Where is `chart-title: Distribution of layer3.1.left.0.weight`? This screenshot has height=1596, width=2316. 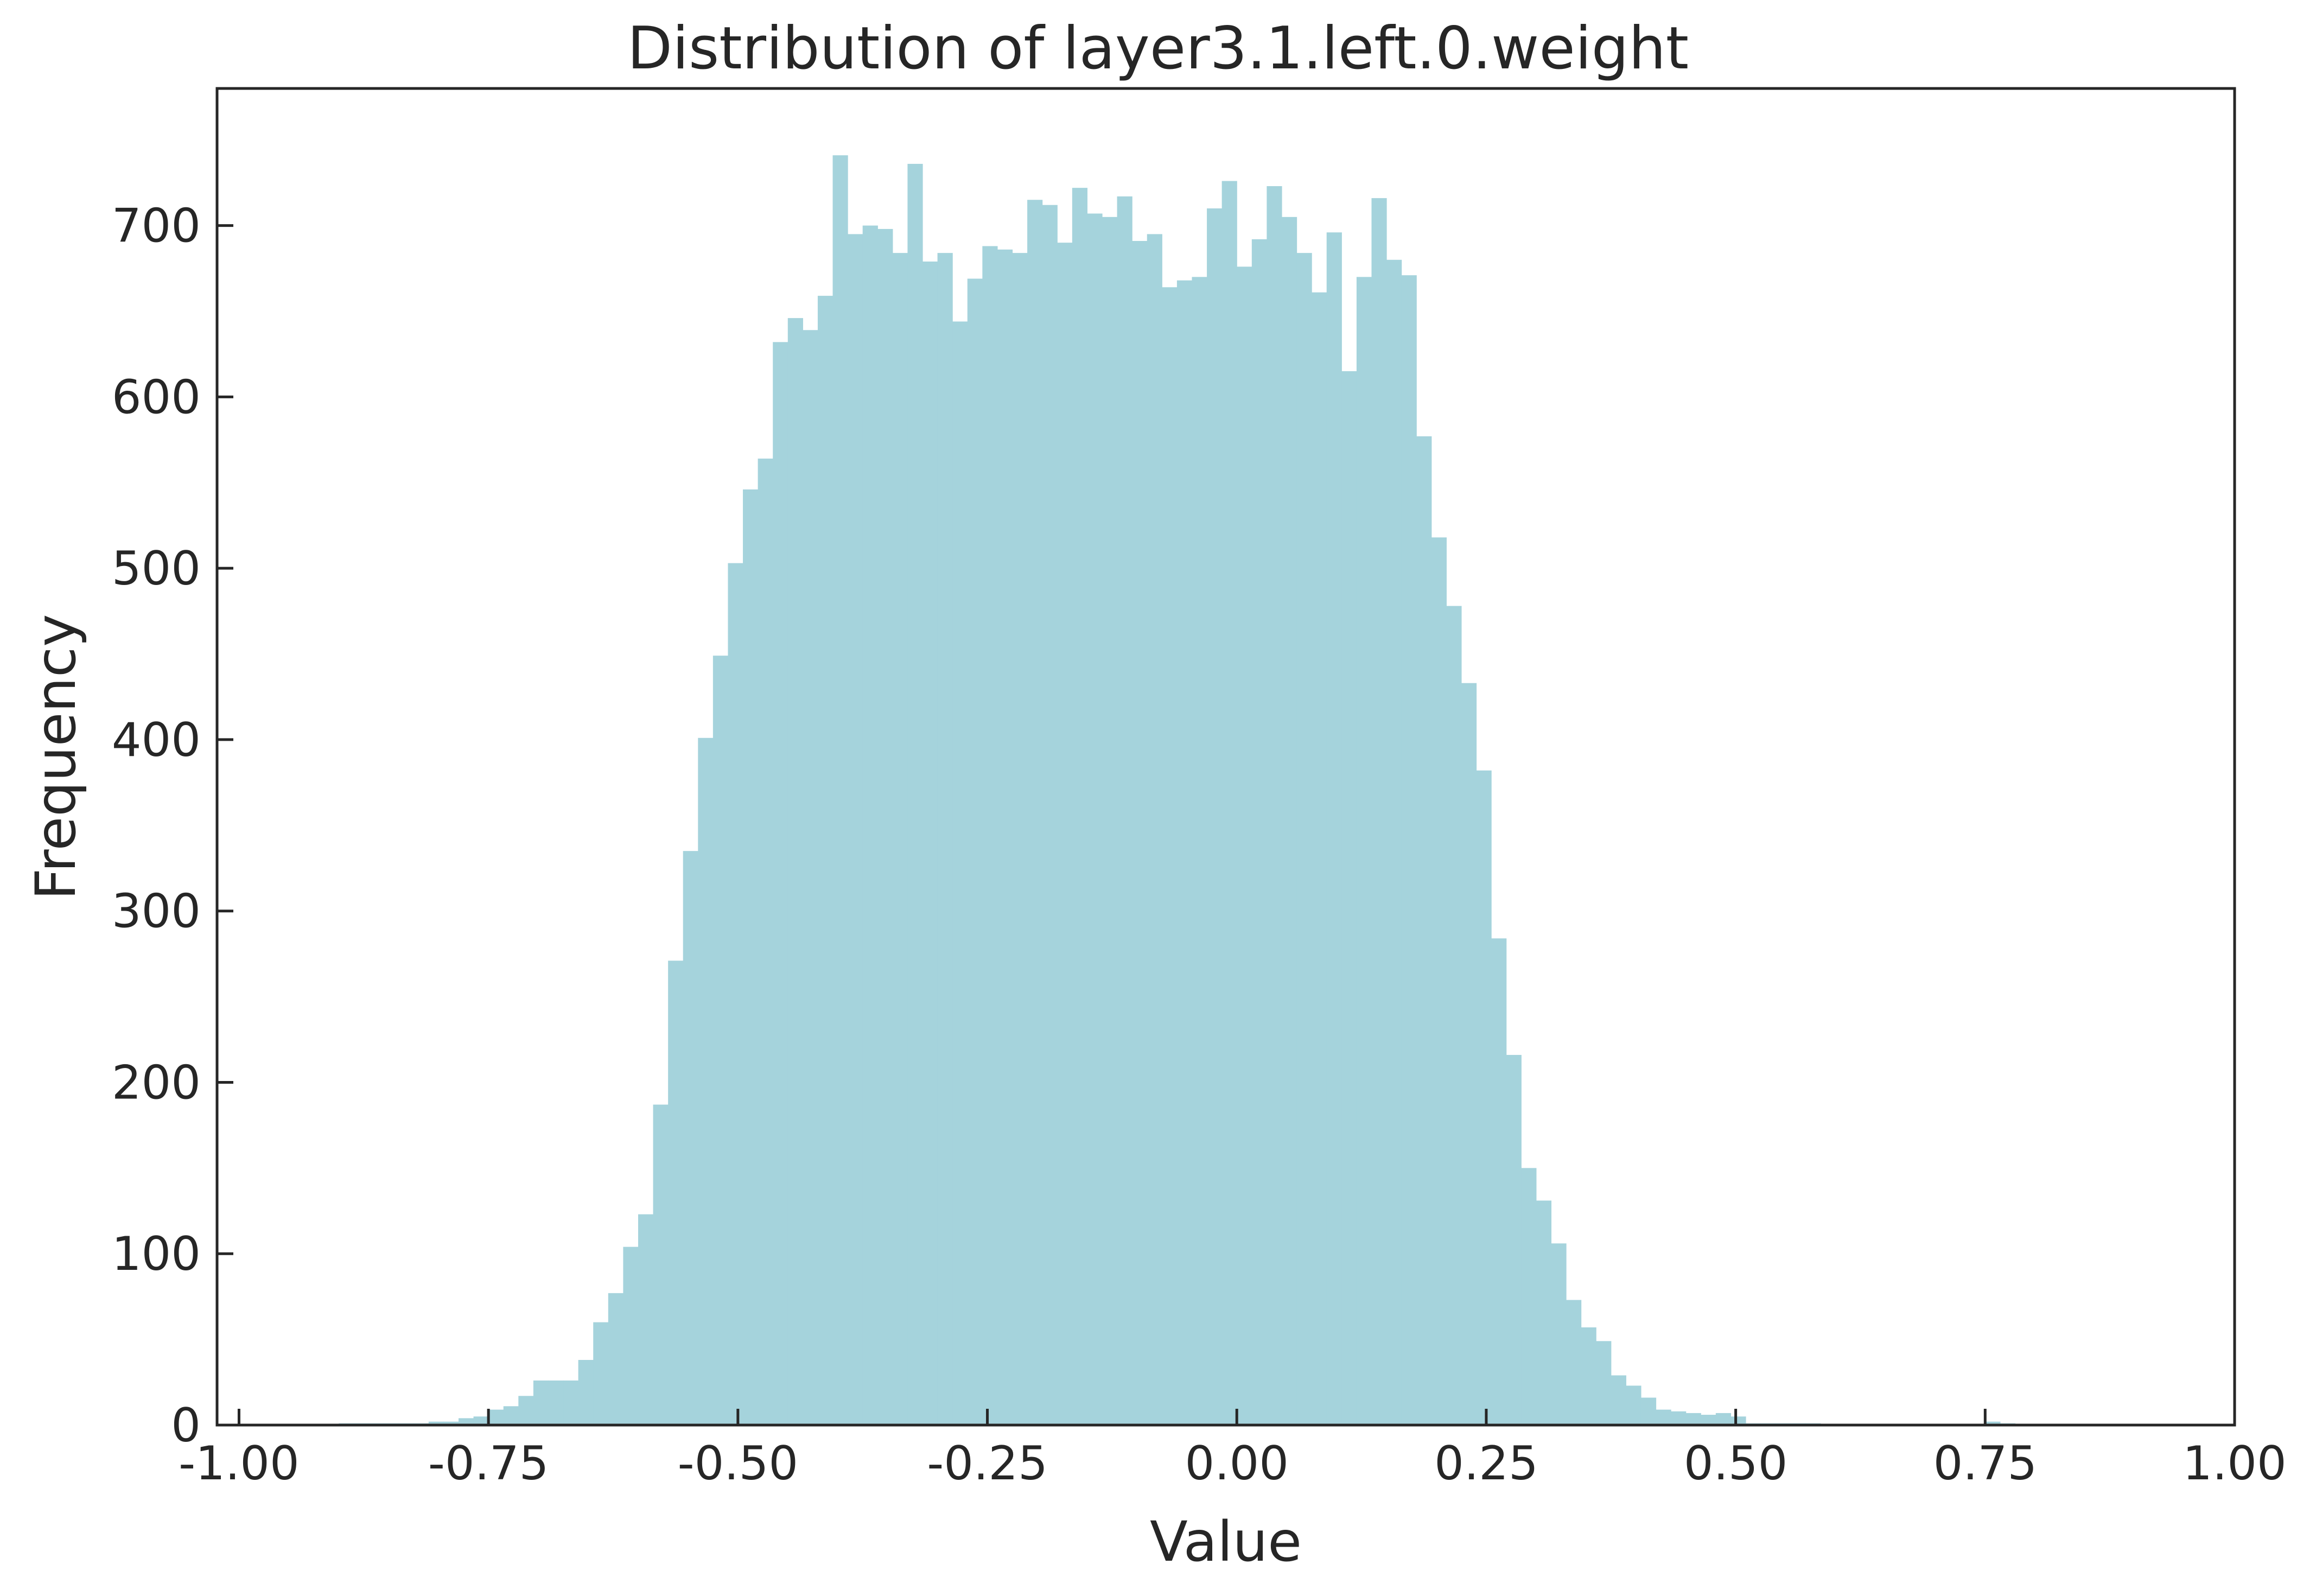
chart-title: Distribution of layer3.1.left.0.weight is located at coordinates (1158, 48).